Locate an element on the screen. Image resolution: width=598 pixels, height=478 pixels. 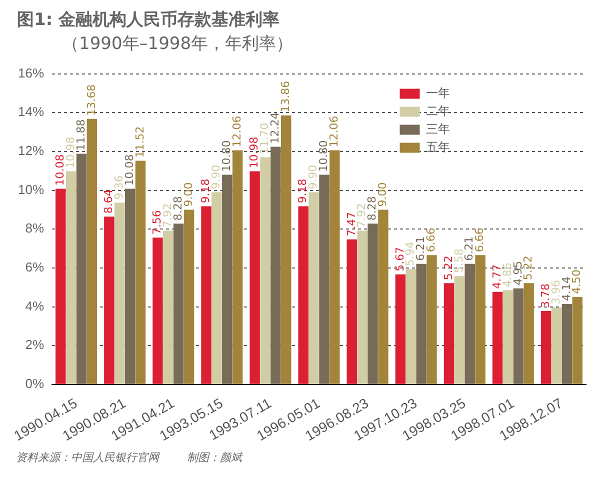
y-tick-label: 10% is located at coordinates (31, 189).